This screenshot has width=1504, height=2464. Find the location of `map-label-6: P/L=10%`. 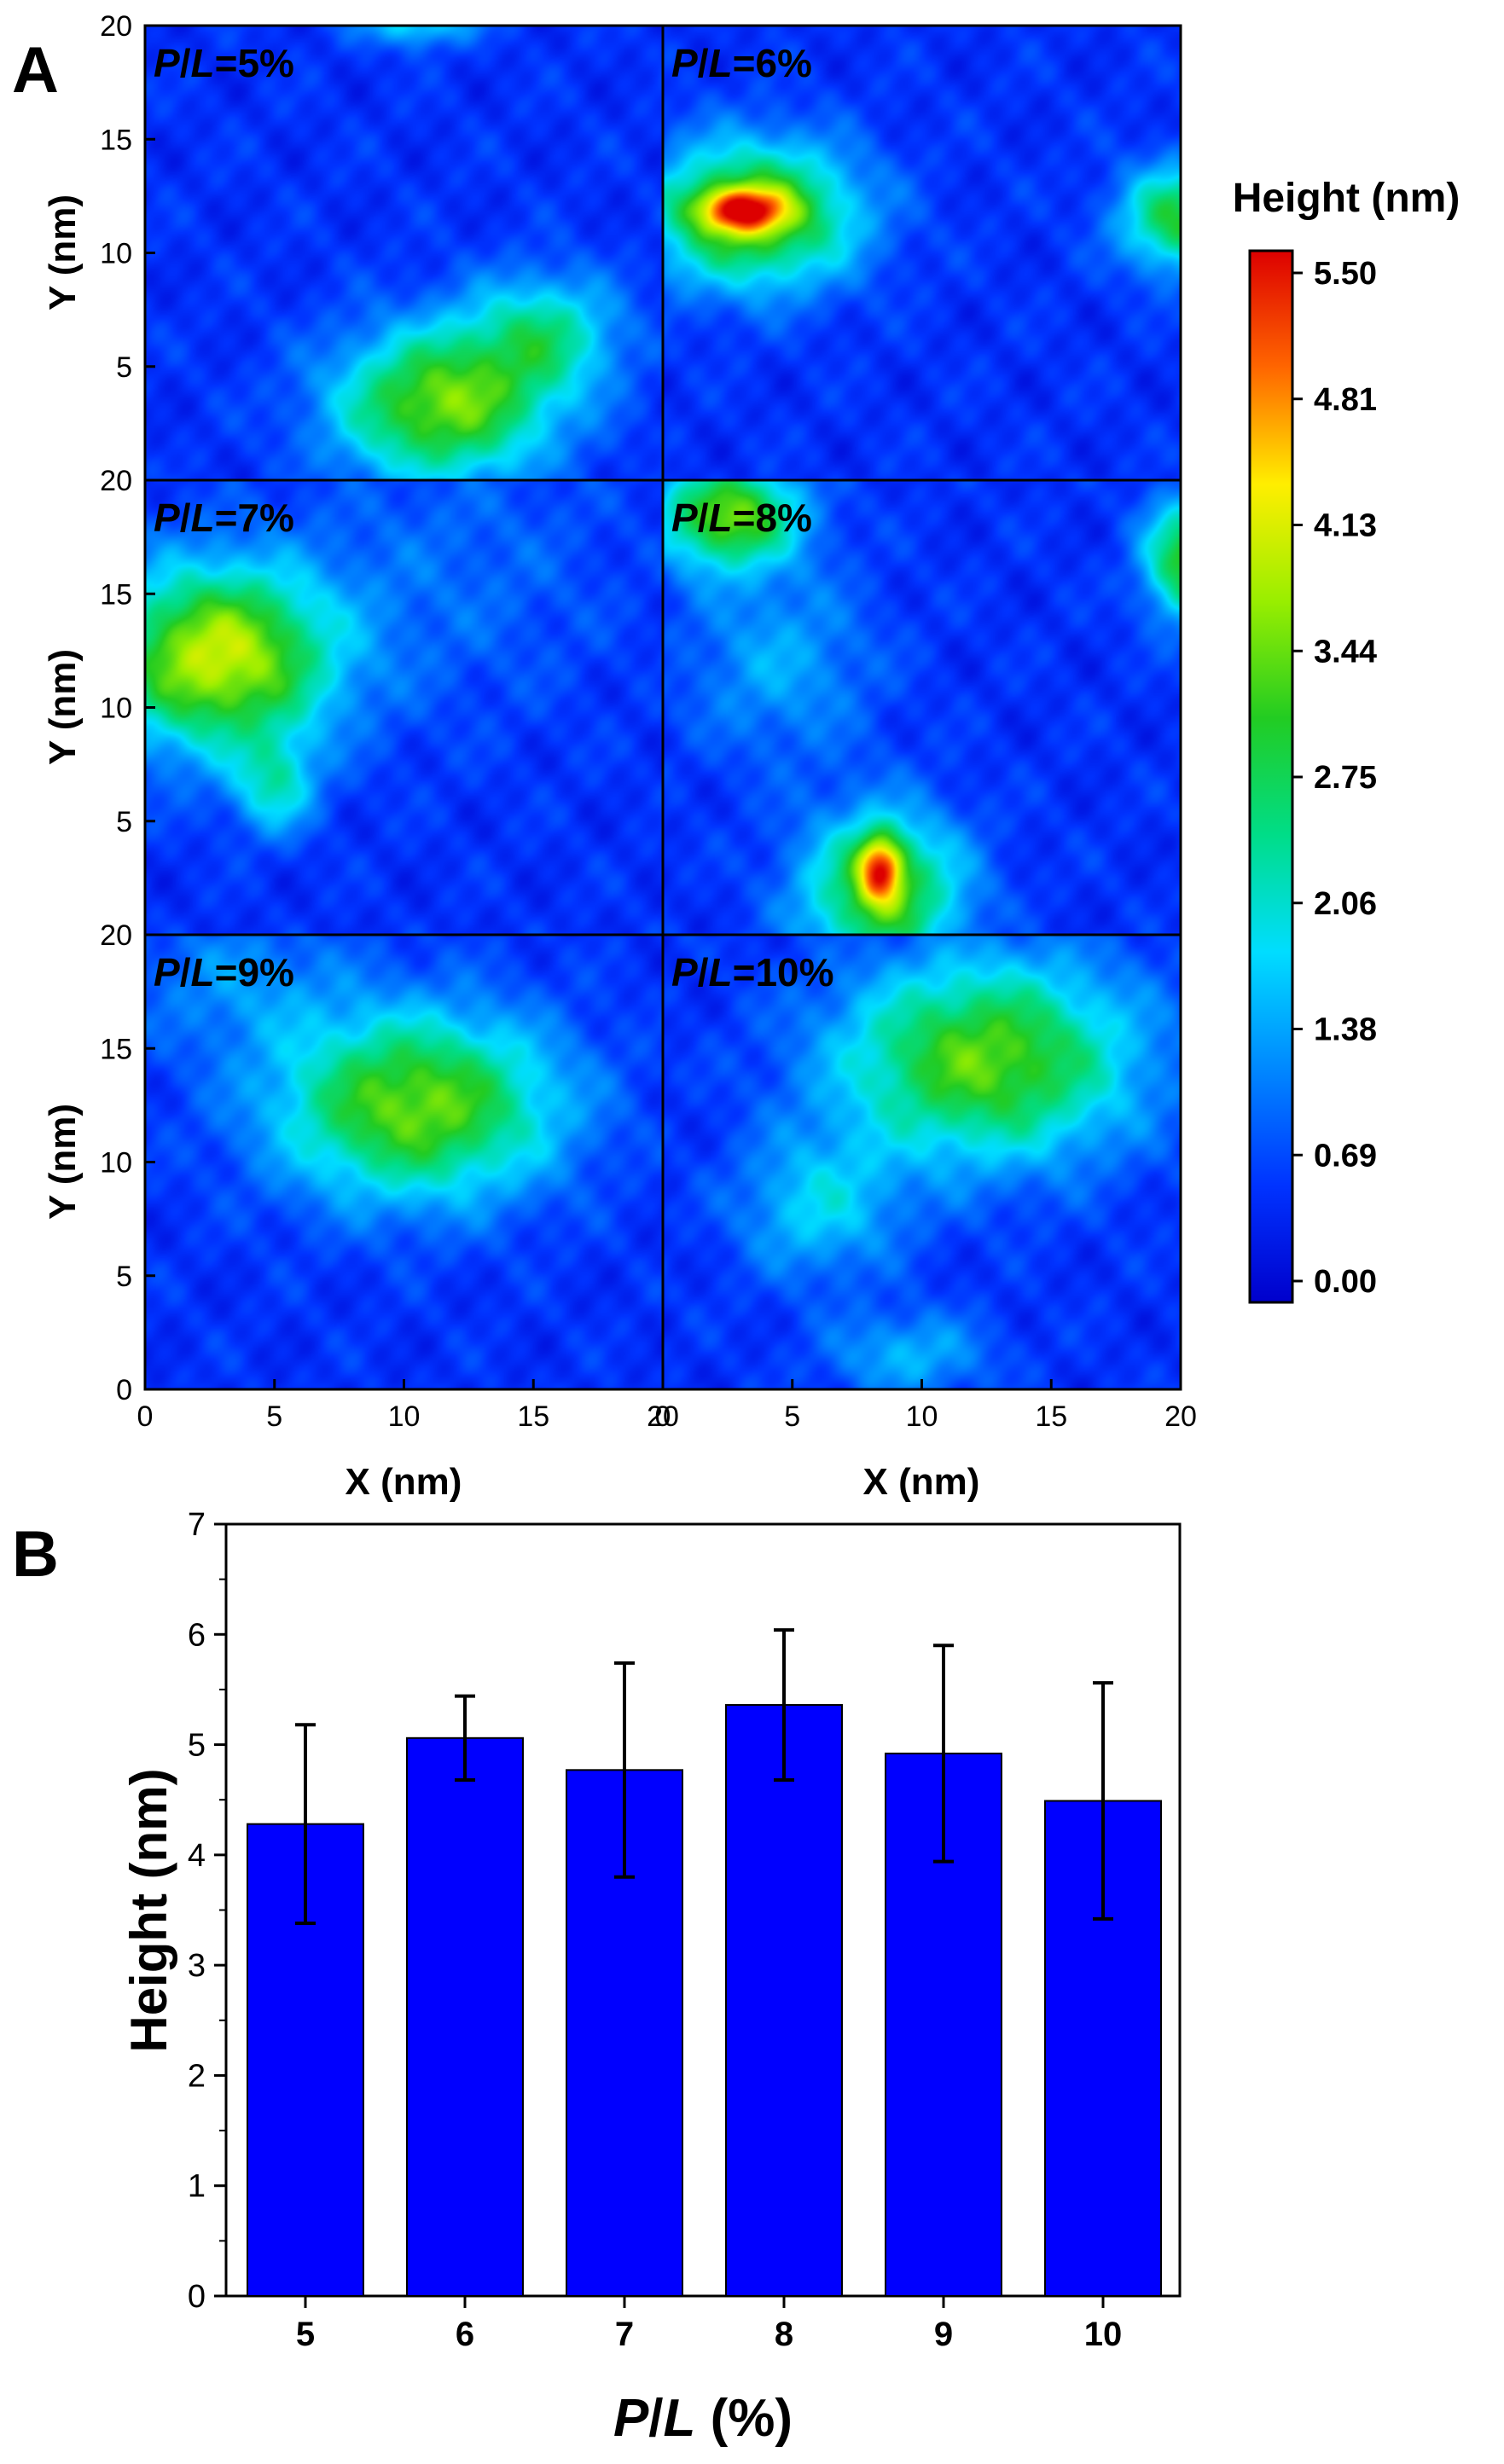

map-label-6: P/L=10% is located at coordinates (752, 972).